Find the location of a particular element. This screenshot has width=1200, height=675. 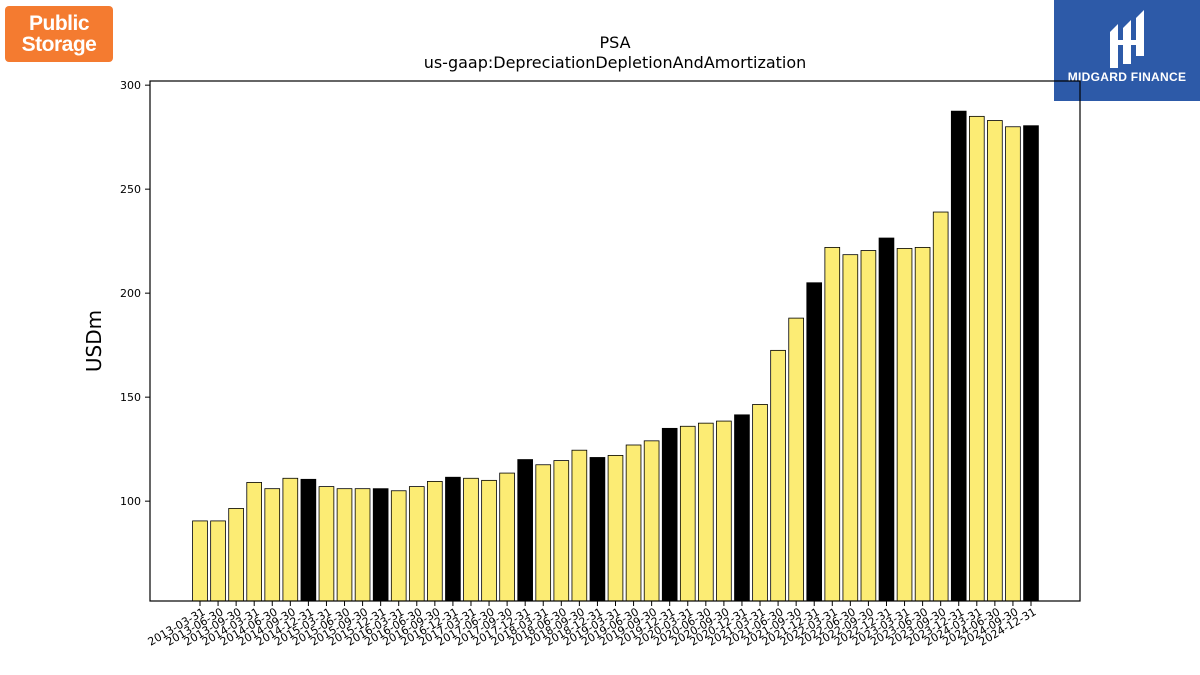

logo-text-line2: Storage is located at coordinates (59, 44).